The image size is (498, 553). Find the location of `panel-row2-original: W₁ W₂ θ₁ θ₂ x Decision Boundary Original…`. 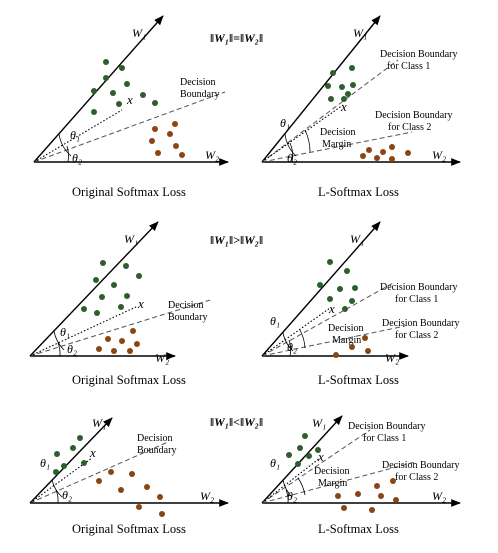

panel-row2-original: W₁ W₂ θ₁ θ₂ x Decision Boundary Original… is located at coordinates (120, 304).